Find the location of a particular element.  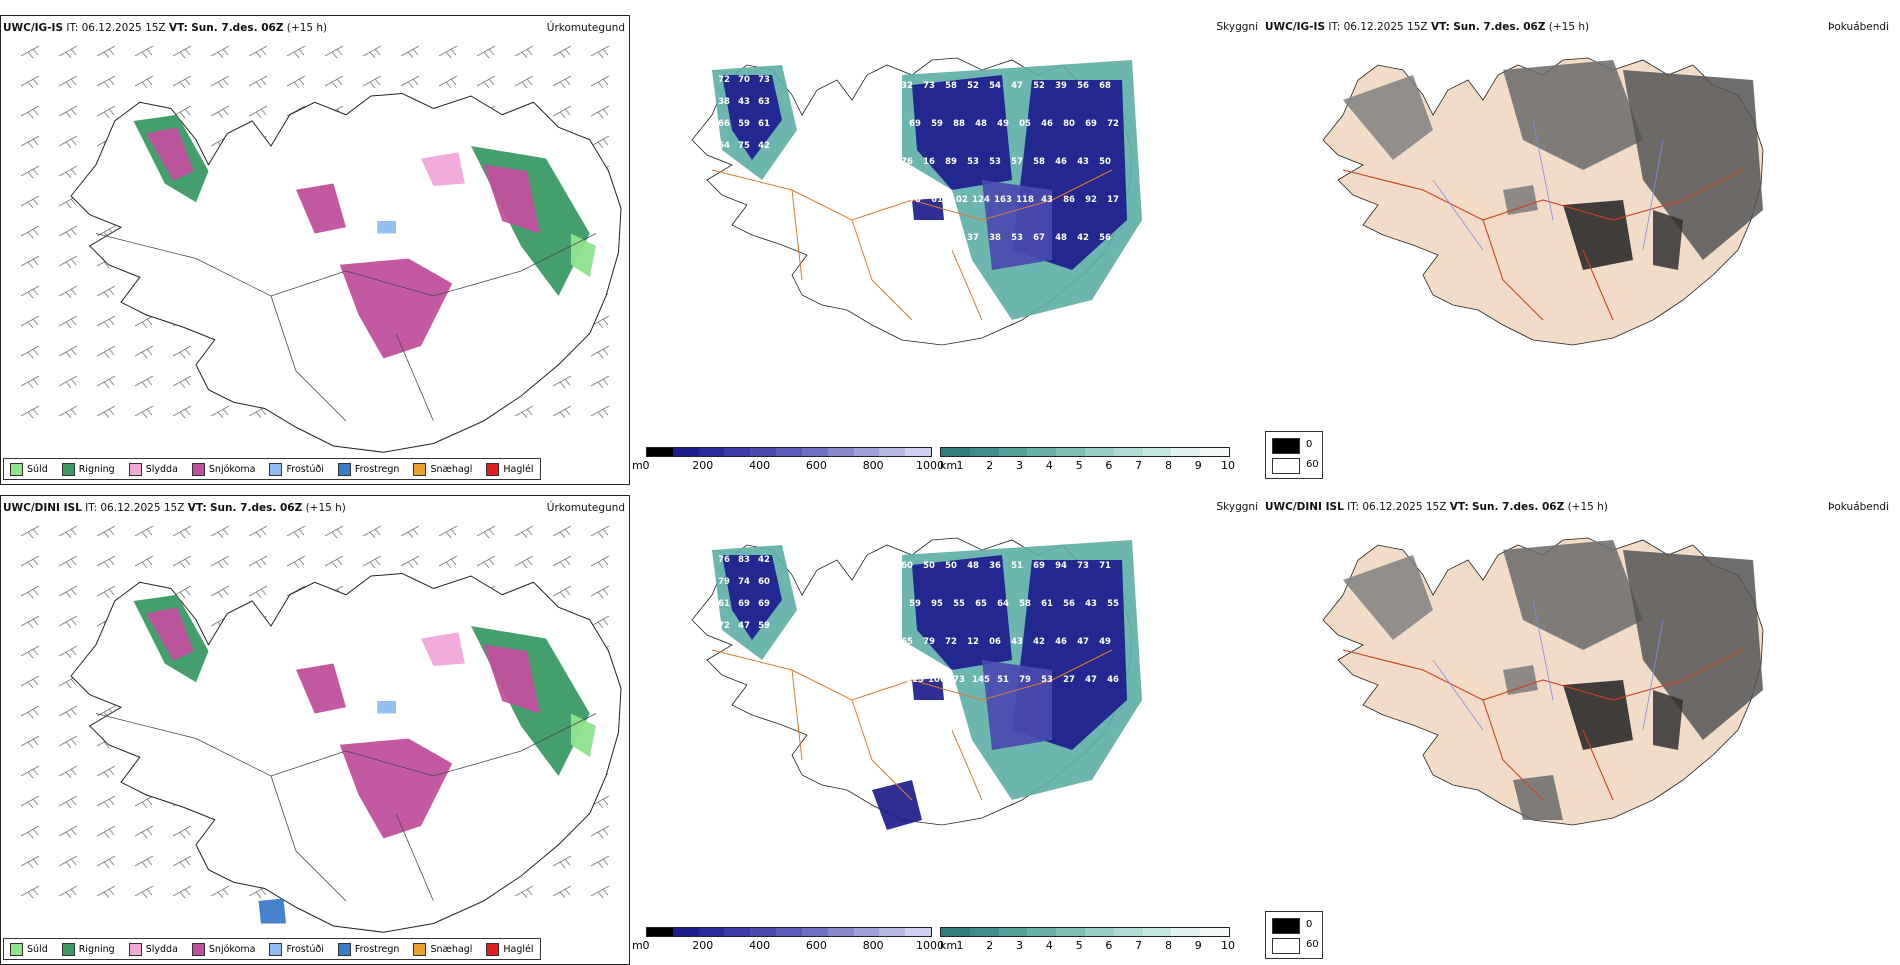

cloud-base-label: 38 is located at coordinates (929, 718).